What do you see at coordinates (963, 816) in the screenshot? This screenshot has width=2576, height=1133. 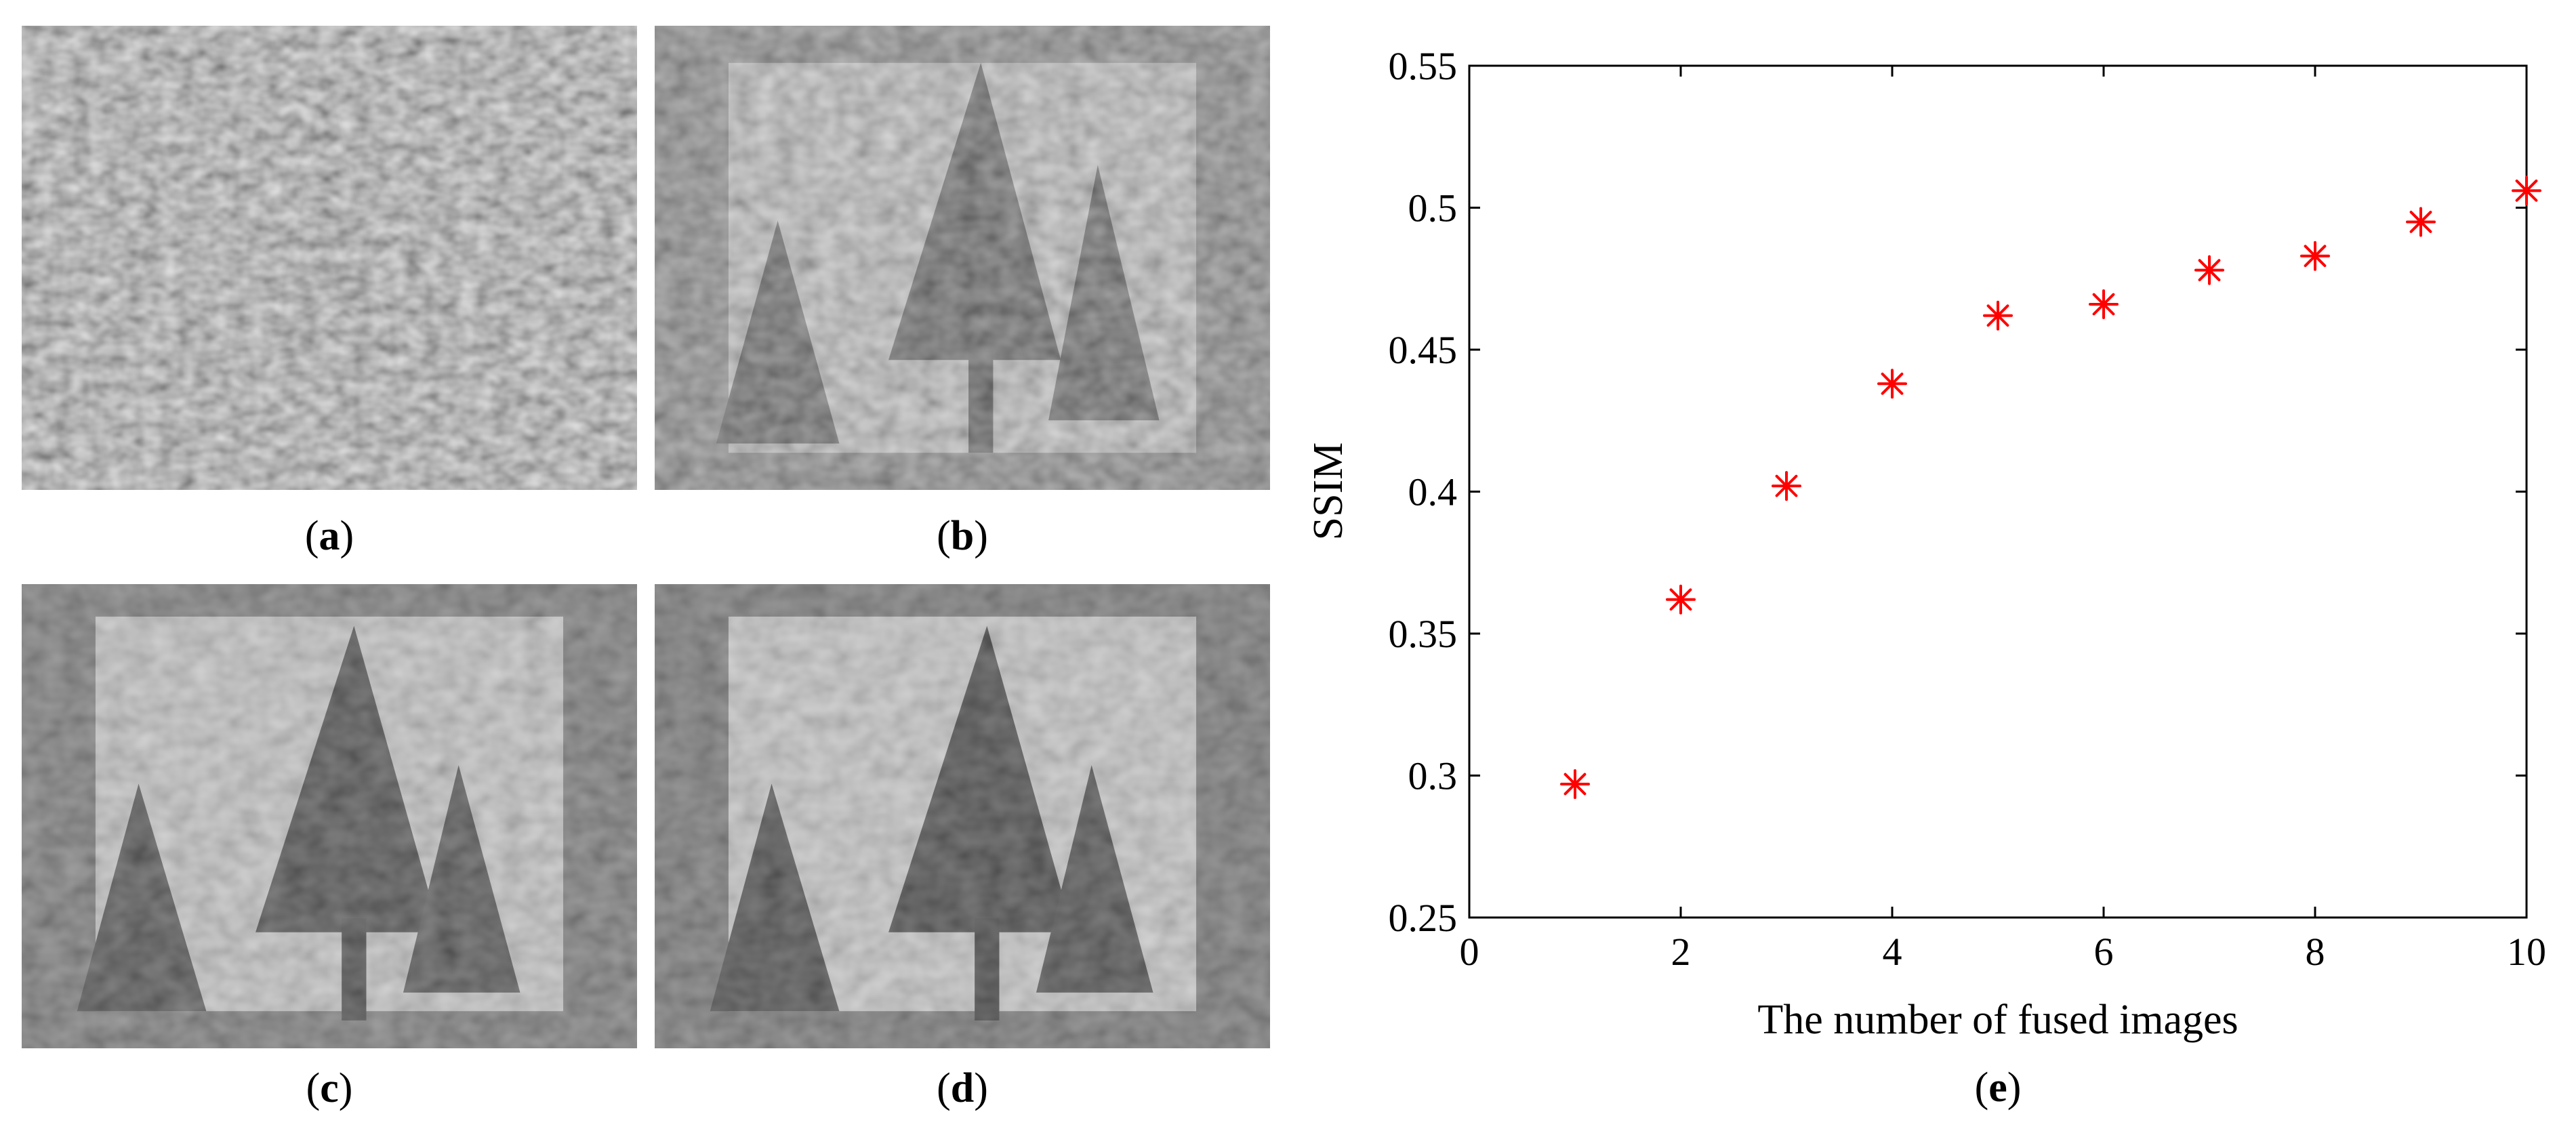 I see `panel-d-image` at bounding box center [963, 816].